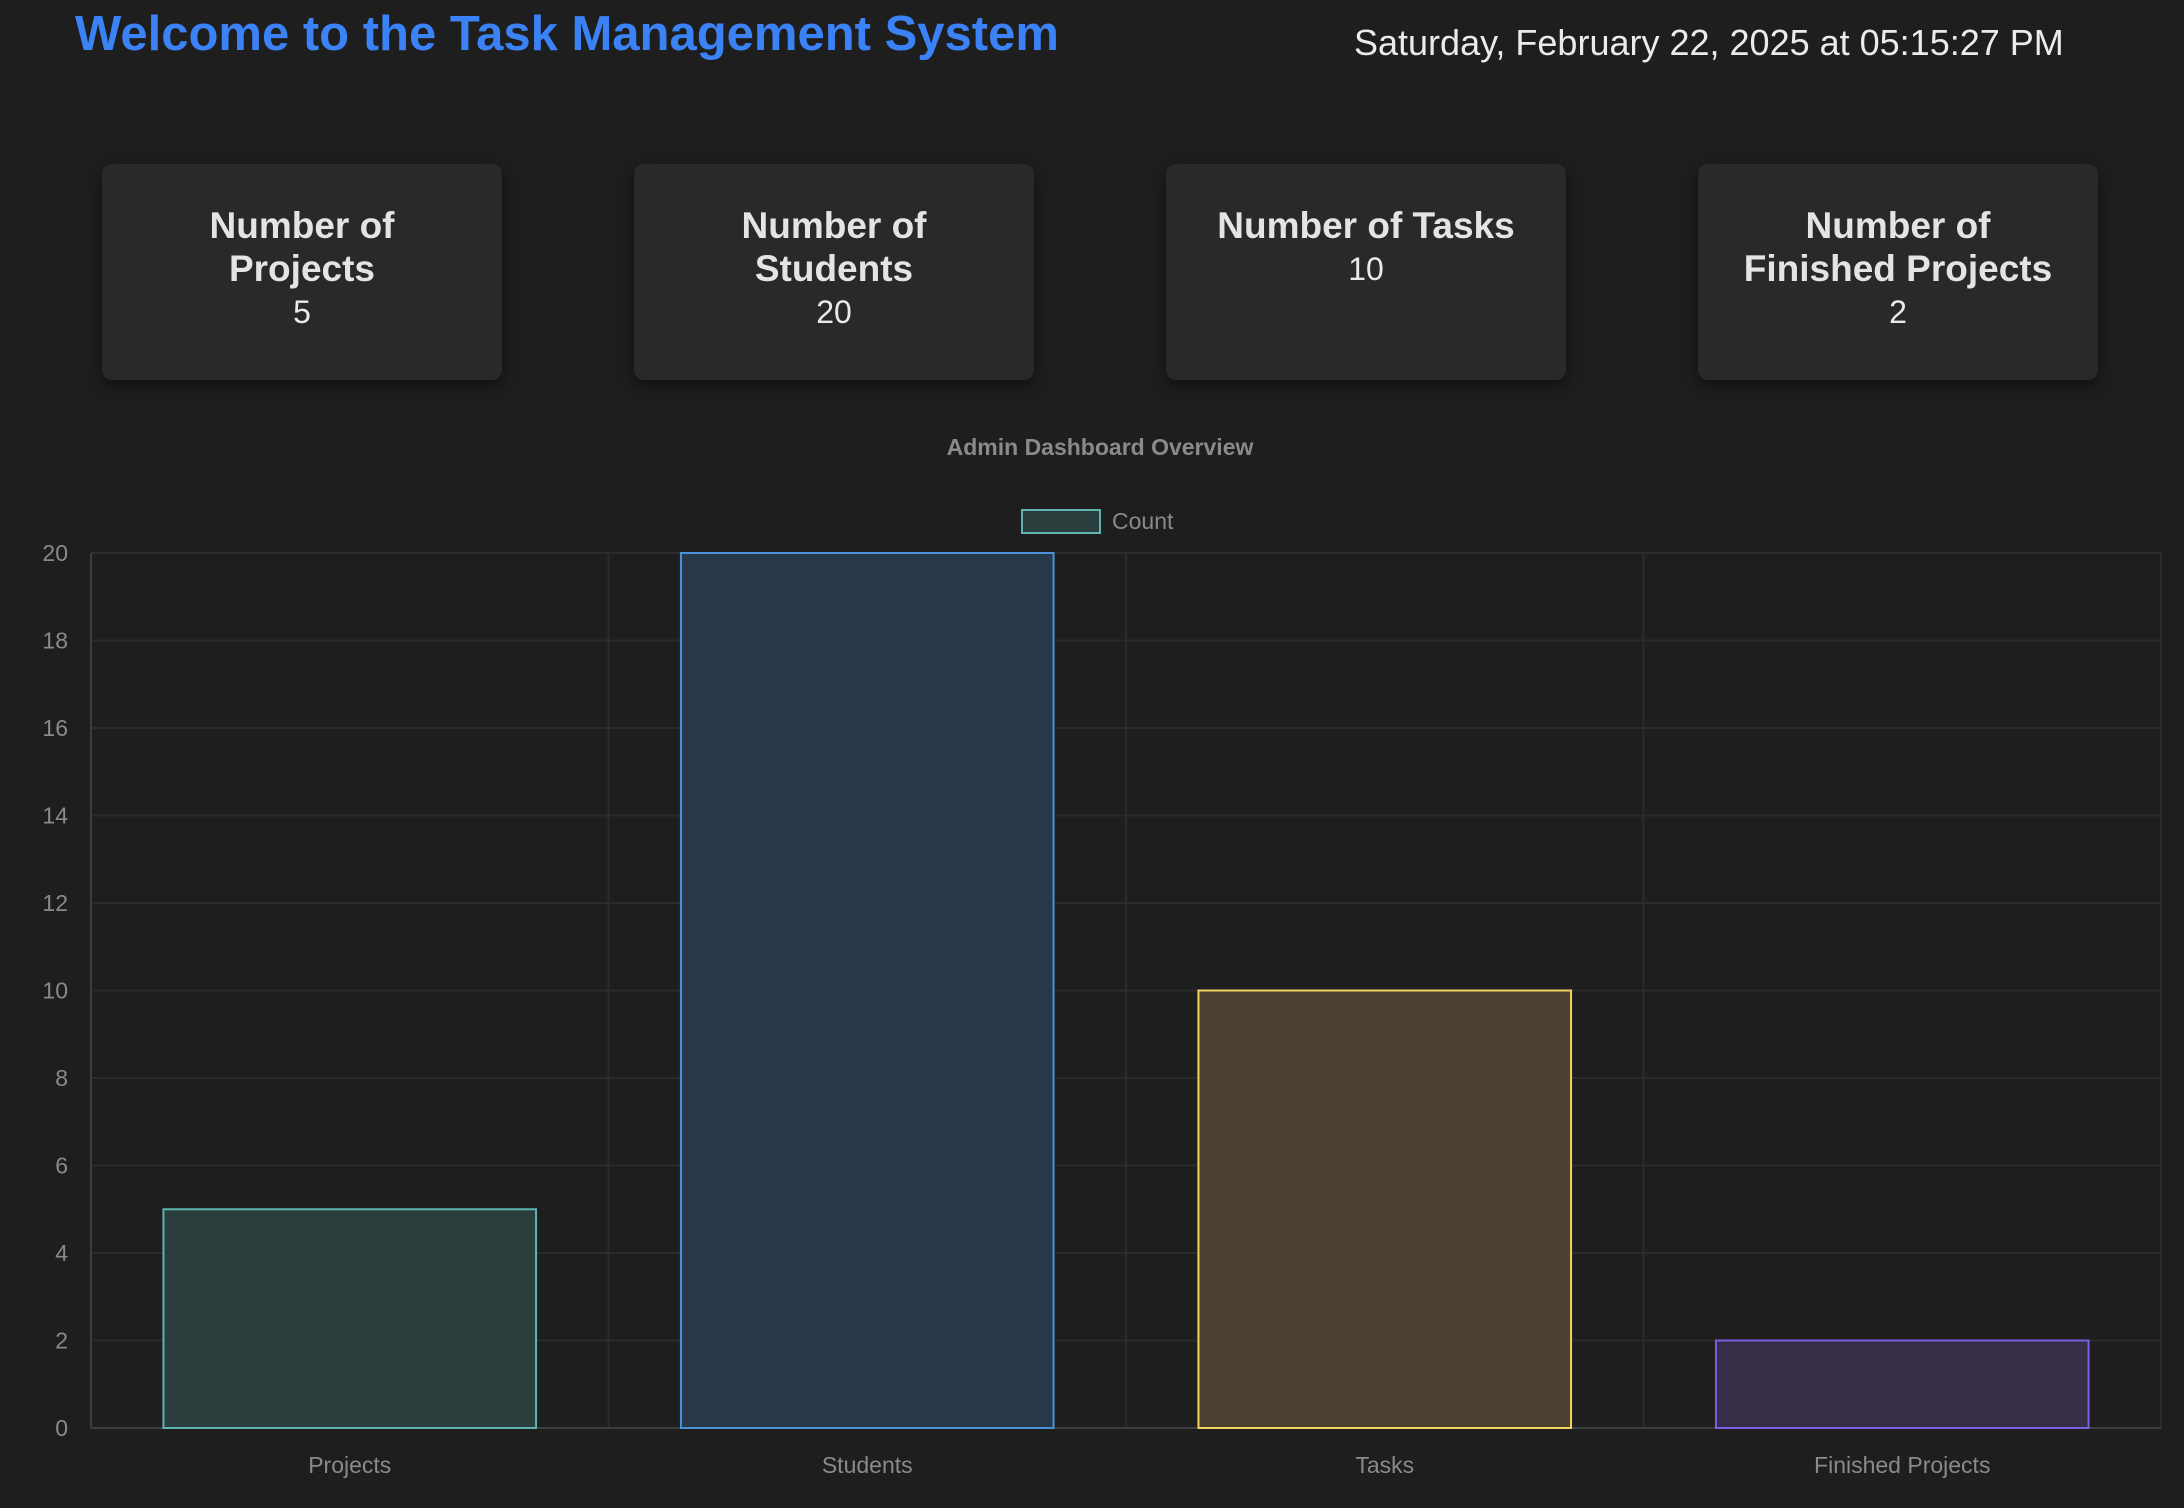 This screenshot has height=1508, width=2184. Describe the element at coordinates (349, 1465) in the screenshot. I see `x-tick-label: Projects` at that location.